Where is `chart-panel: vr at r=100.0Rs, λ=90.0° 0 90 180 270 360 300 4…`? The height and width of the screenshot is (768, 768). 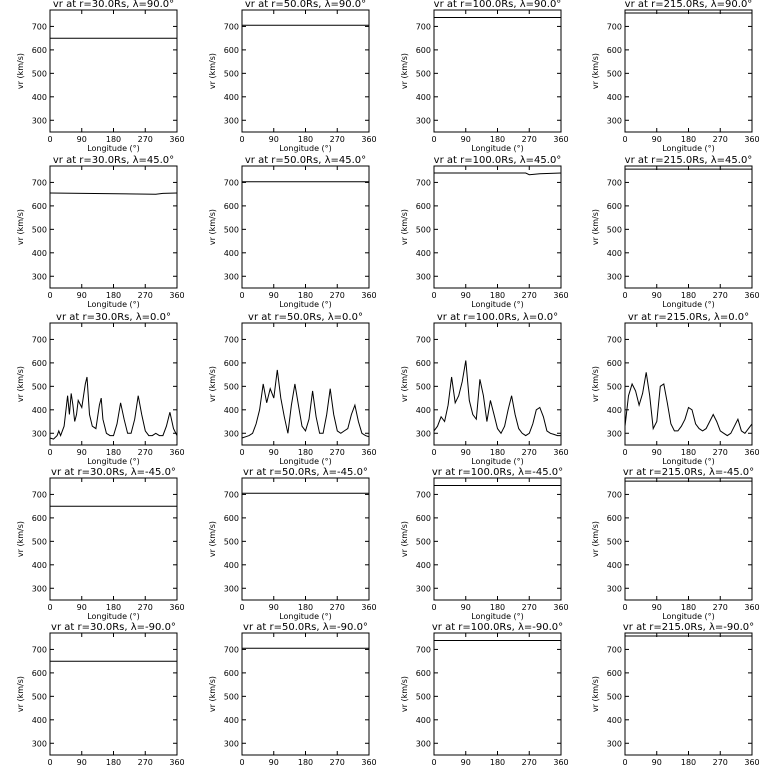
chart-panel: vr at r=100.0Rs, λ=90.0° 0 90 180 270 360 300 4… is located at coordinates (484, 76).